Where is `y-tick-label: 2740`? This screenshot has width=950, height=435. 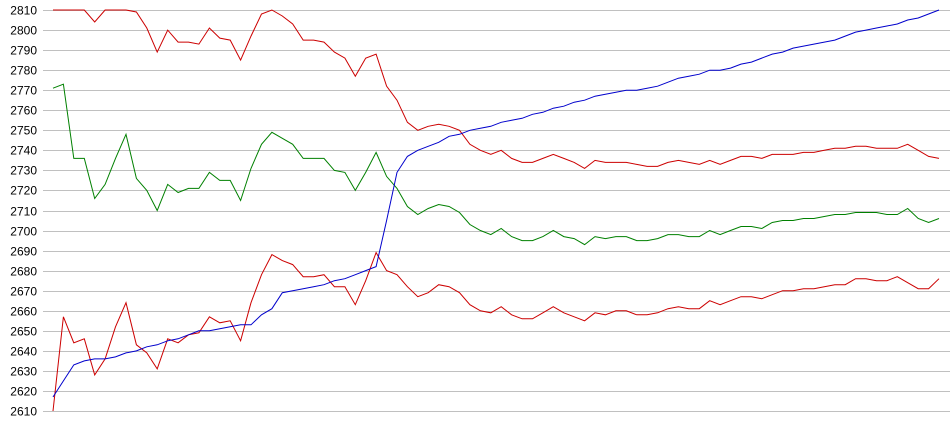
y-tick-label: 2740 is located at coordinates (23, 151).